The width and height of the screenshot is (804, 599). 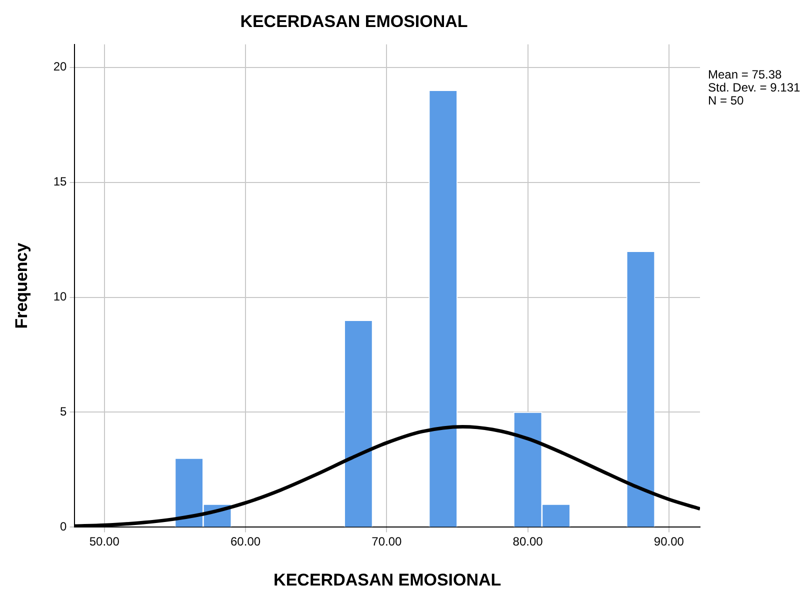 I want to click on x-tick-label: 60.00, so click(x=245, y=541).